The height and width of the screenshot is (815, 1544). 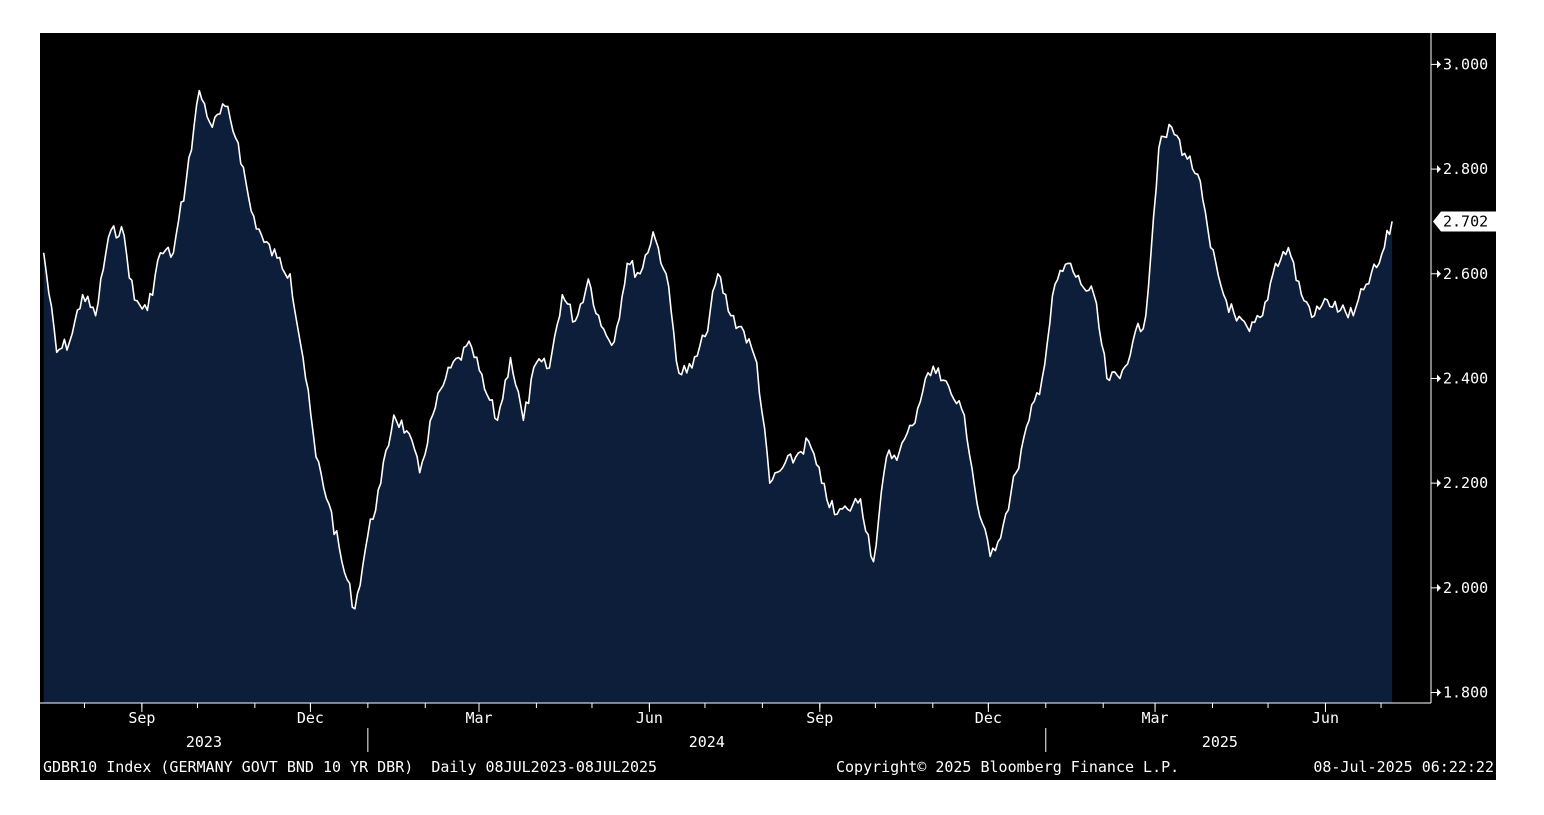 I want to click on y-tick-label: 2.600, so click(x=1465, y=274).